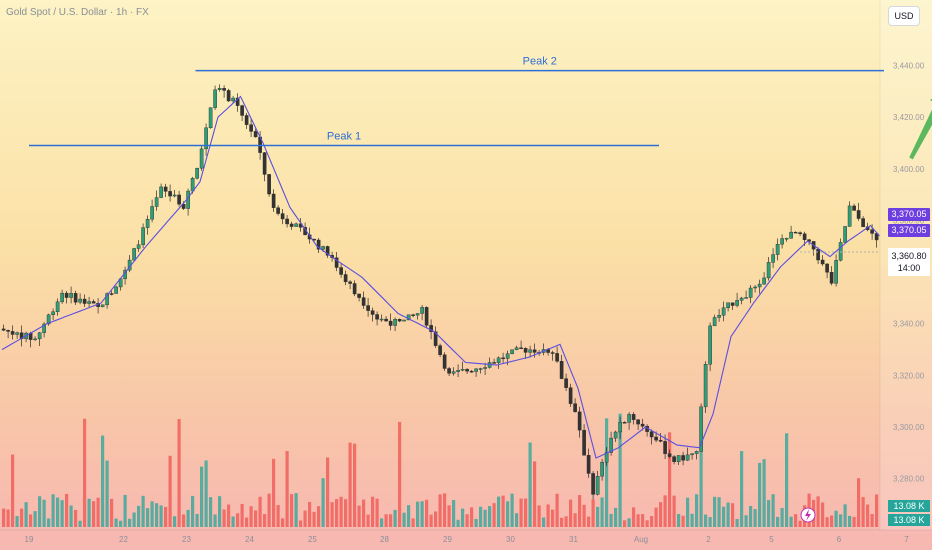 The image size is (932, 550). What do you see at coordinates (920, 129) in the screenshot?
I see `up-arrow-icon` at bounding box center [920, 129].